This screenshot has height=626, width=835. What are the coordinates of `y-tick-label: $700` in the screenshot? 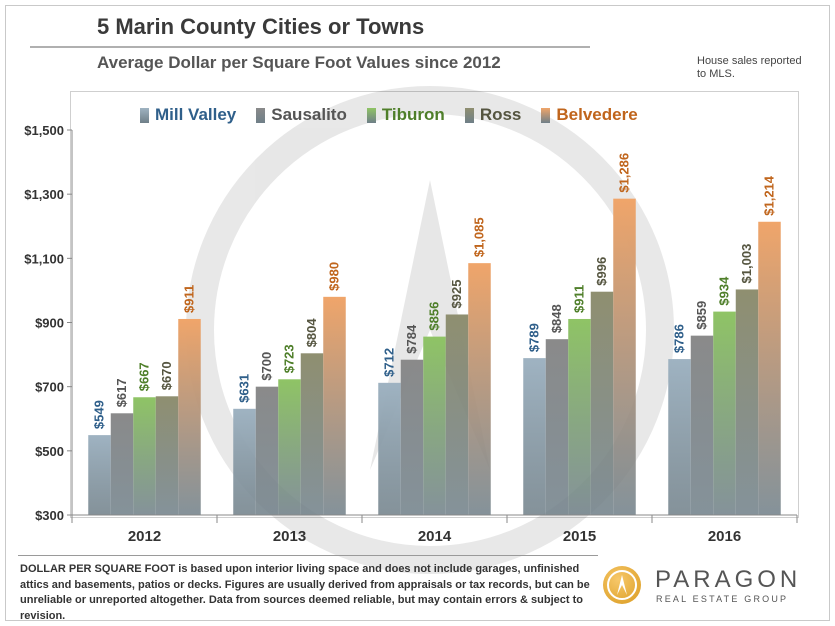 It's located at (49, 387).